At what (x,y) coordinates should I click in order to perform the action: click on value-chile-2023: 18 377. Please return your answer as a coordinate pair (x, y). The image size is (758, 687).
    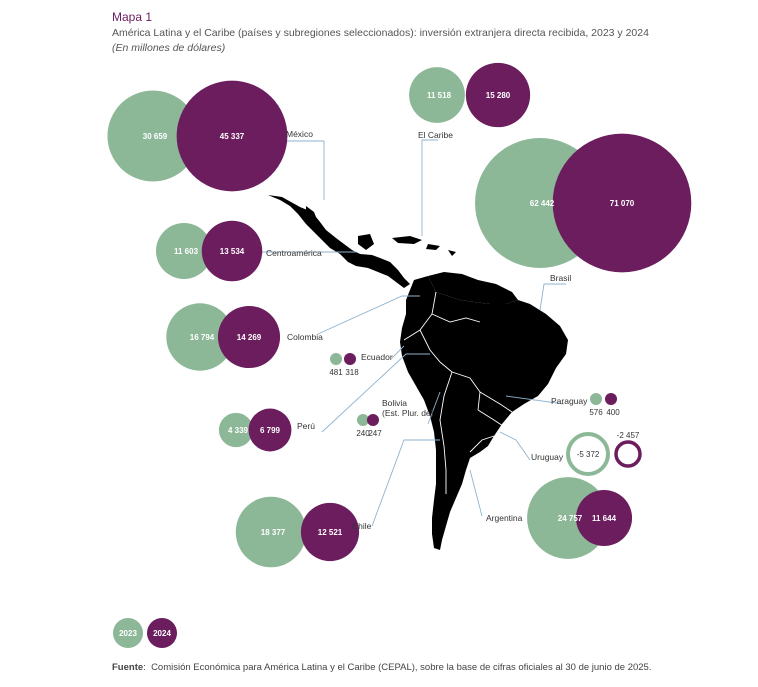
    Looking at the image, I should click on (273, 532).